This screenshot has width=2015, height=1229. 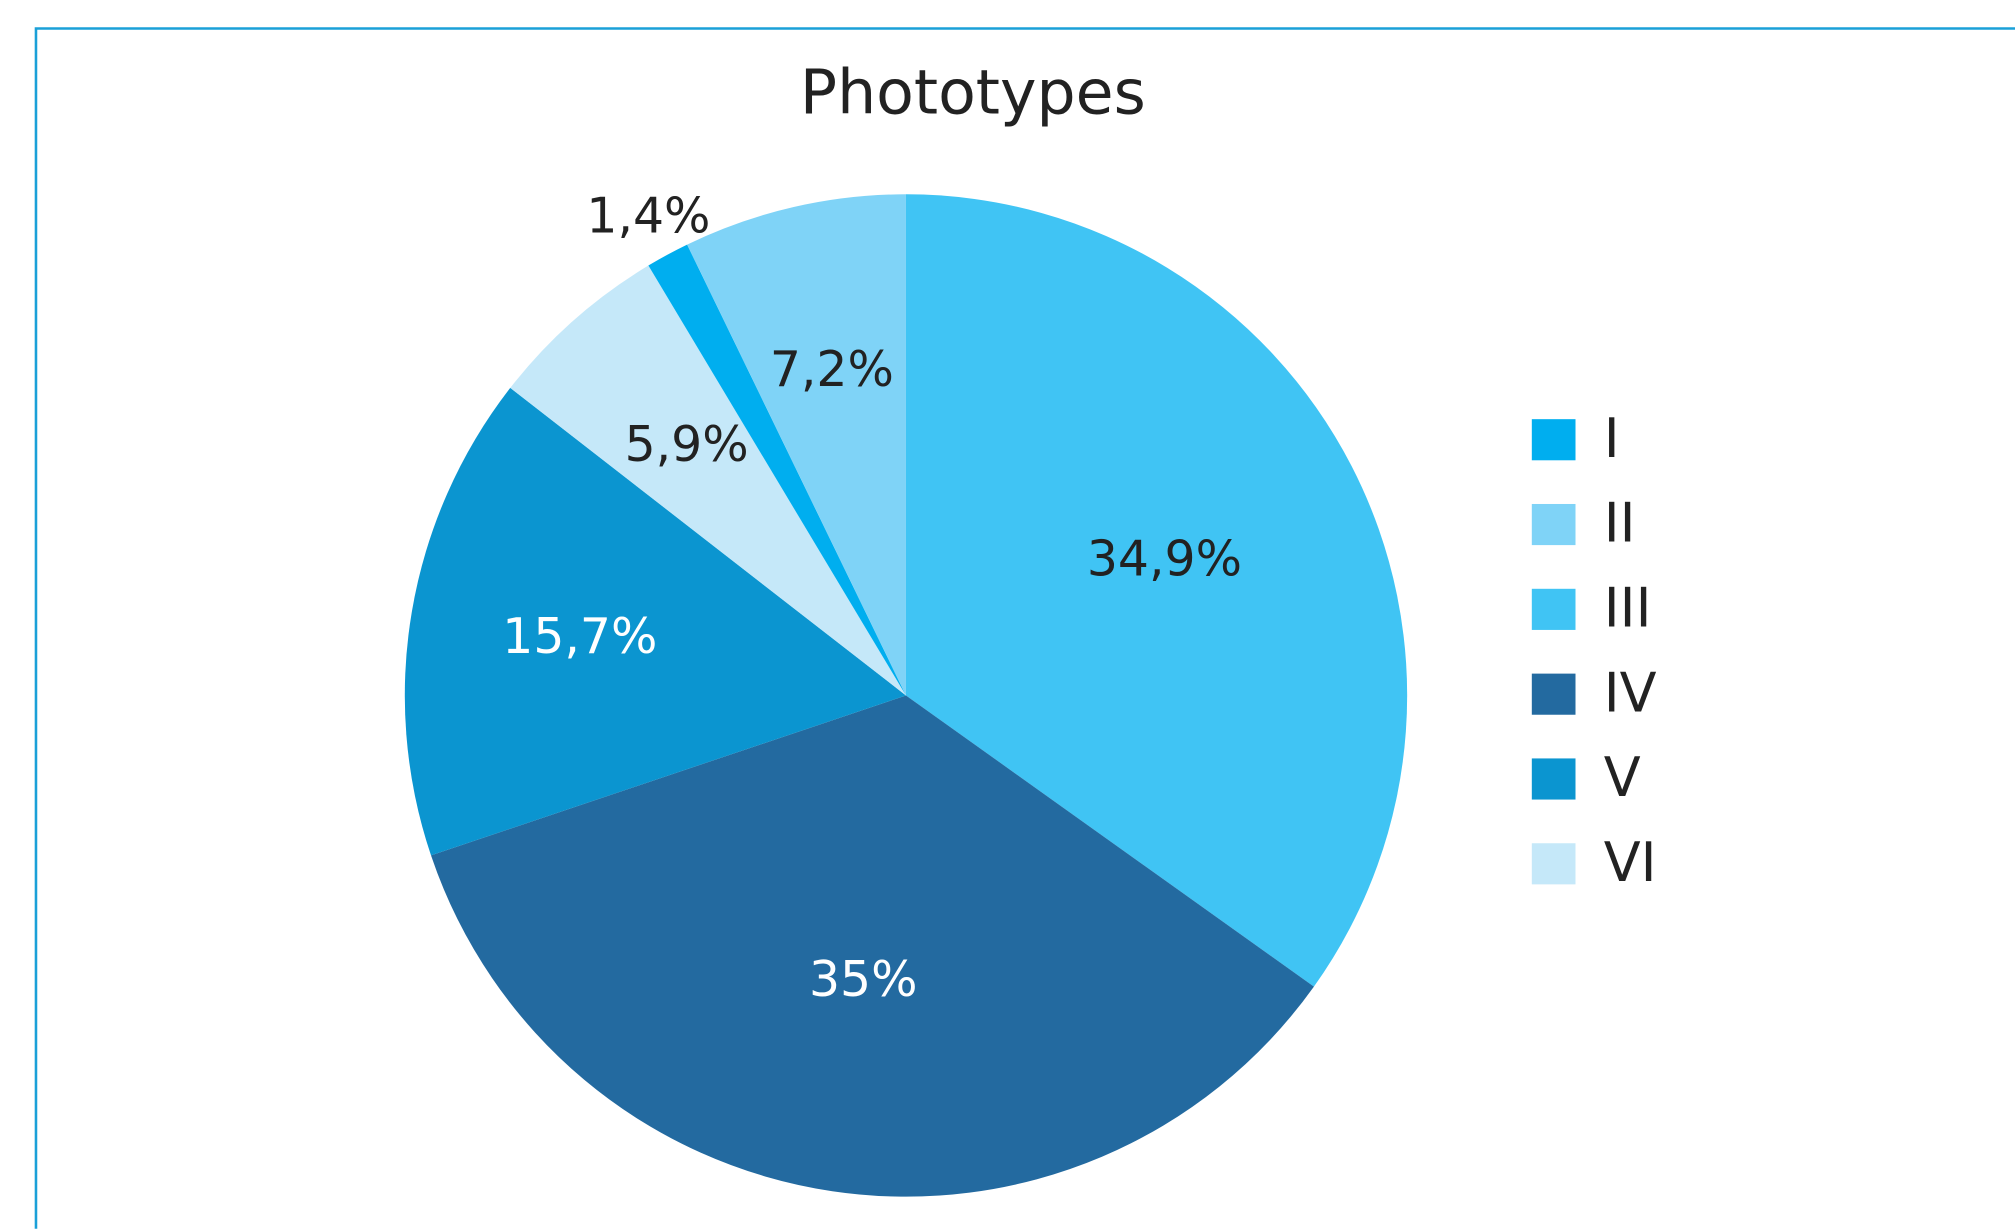 What do you see at coordinates (687, 444) in the screenshot?
I see `data-label: 5,9%` at bounding box center [687, 444].